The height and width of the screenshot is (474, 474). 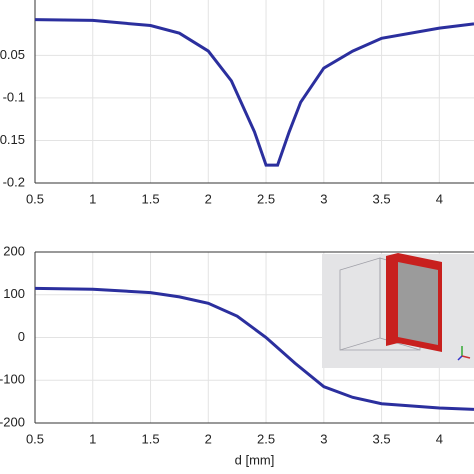 I want to click on x-axis-label: d [mm], so click(x=255, y=459).